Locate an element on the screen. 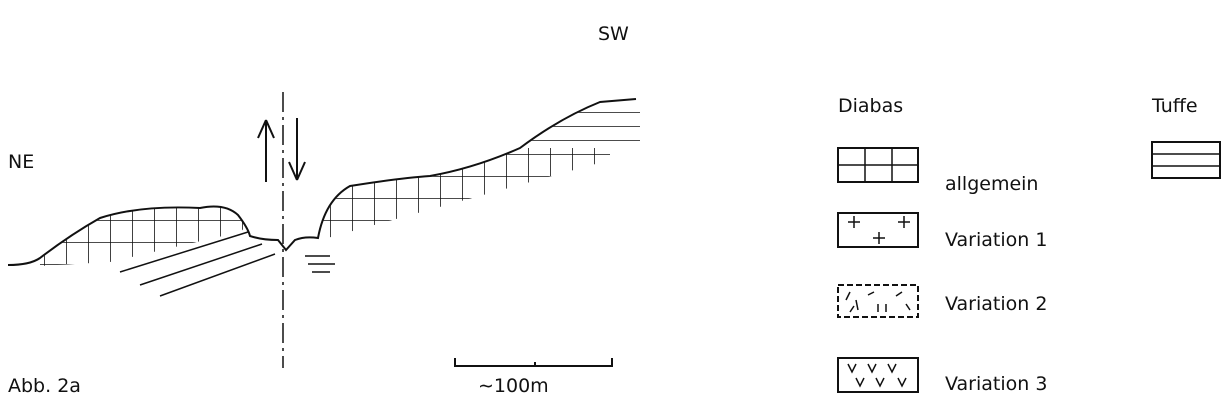  tuffe-right is located at coordinates (580, 124).